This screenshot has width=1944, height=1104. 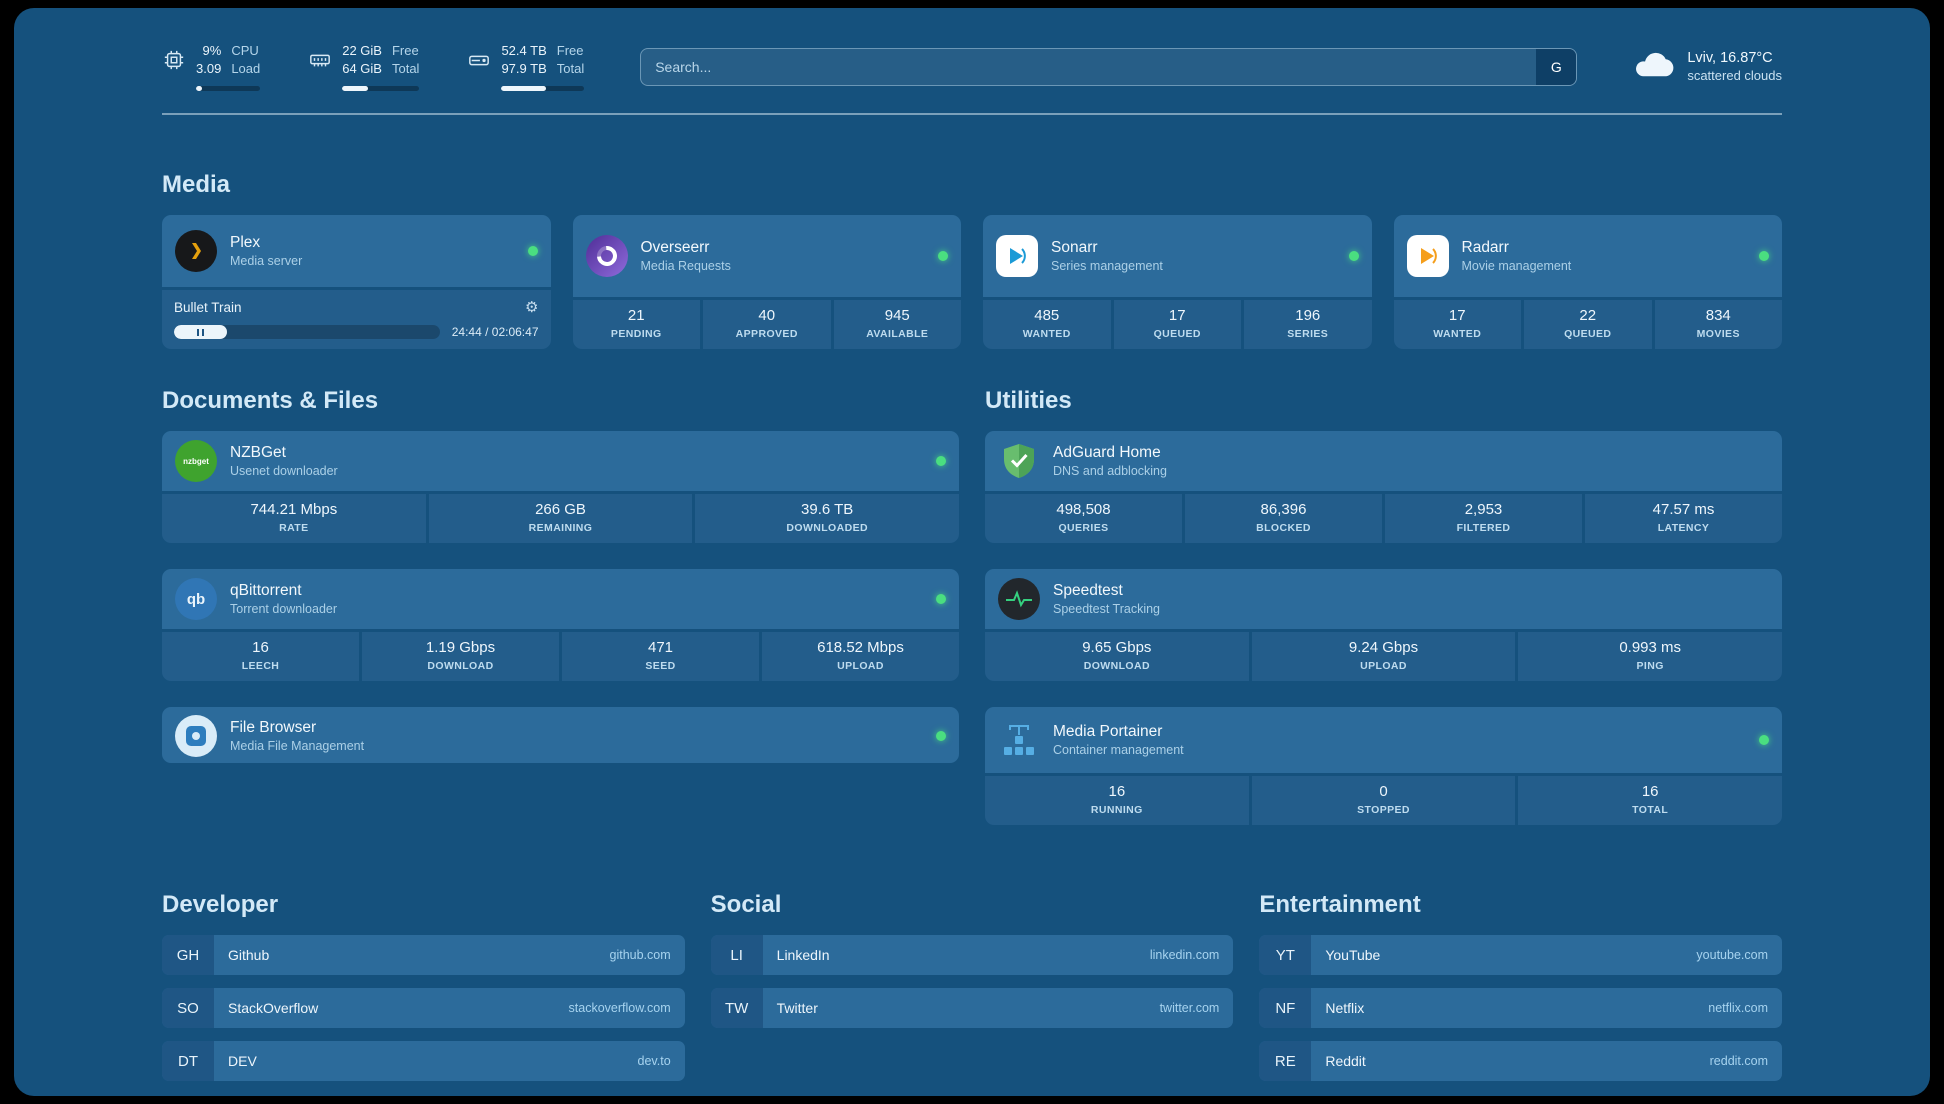 I want to click on service-name: Radarr, so click(x=1485, y=248).